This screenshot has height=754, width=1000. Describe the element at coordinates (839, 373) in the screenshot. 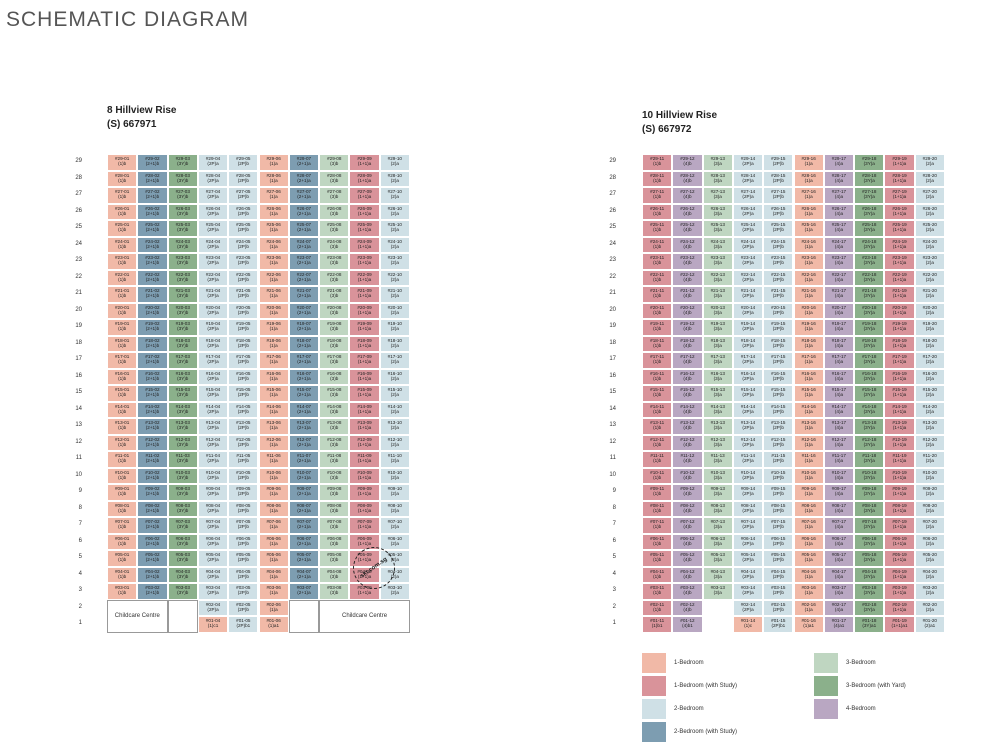

I see `unit-number: #16-17` at that location.